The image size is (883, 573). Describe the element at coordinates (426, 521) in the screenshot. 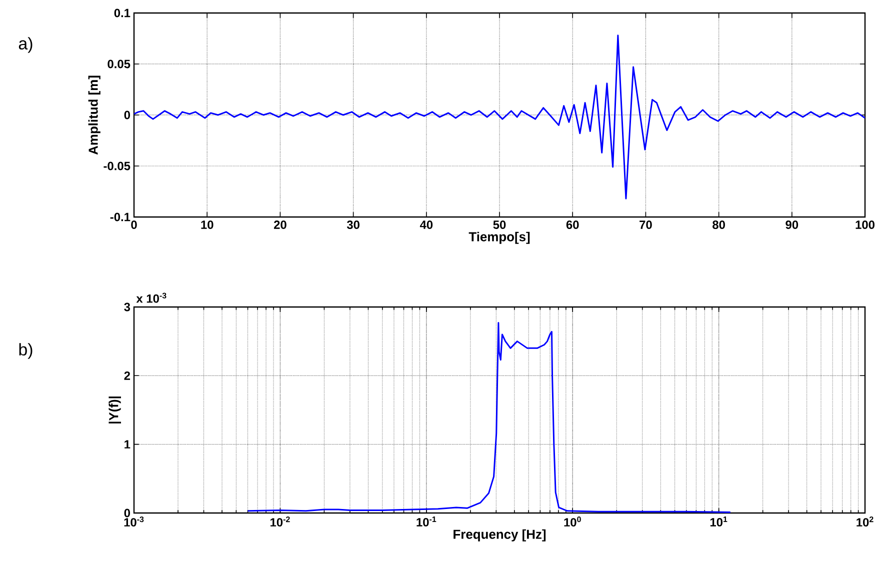

I see `x-tick-label: 10$^{-1}$` at that location.